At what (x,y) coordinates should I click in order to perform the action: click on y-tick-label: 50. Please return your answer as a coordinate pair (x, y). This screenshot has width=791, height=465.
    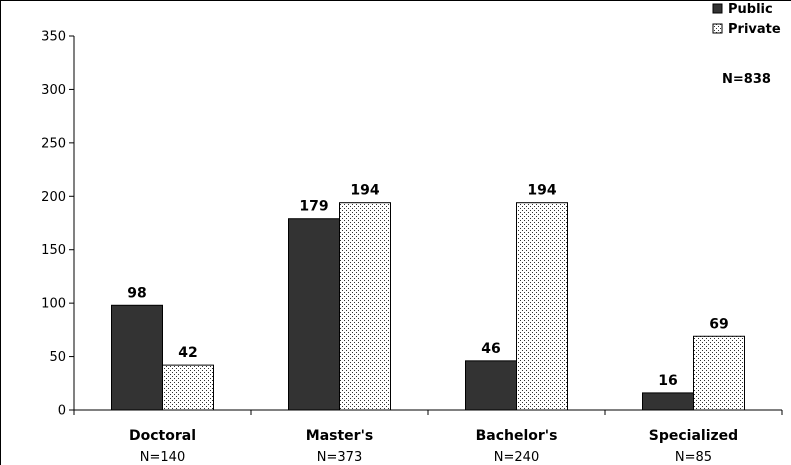
    Looking at the image, I should click on (57, 357).